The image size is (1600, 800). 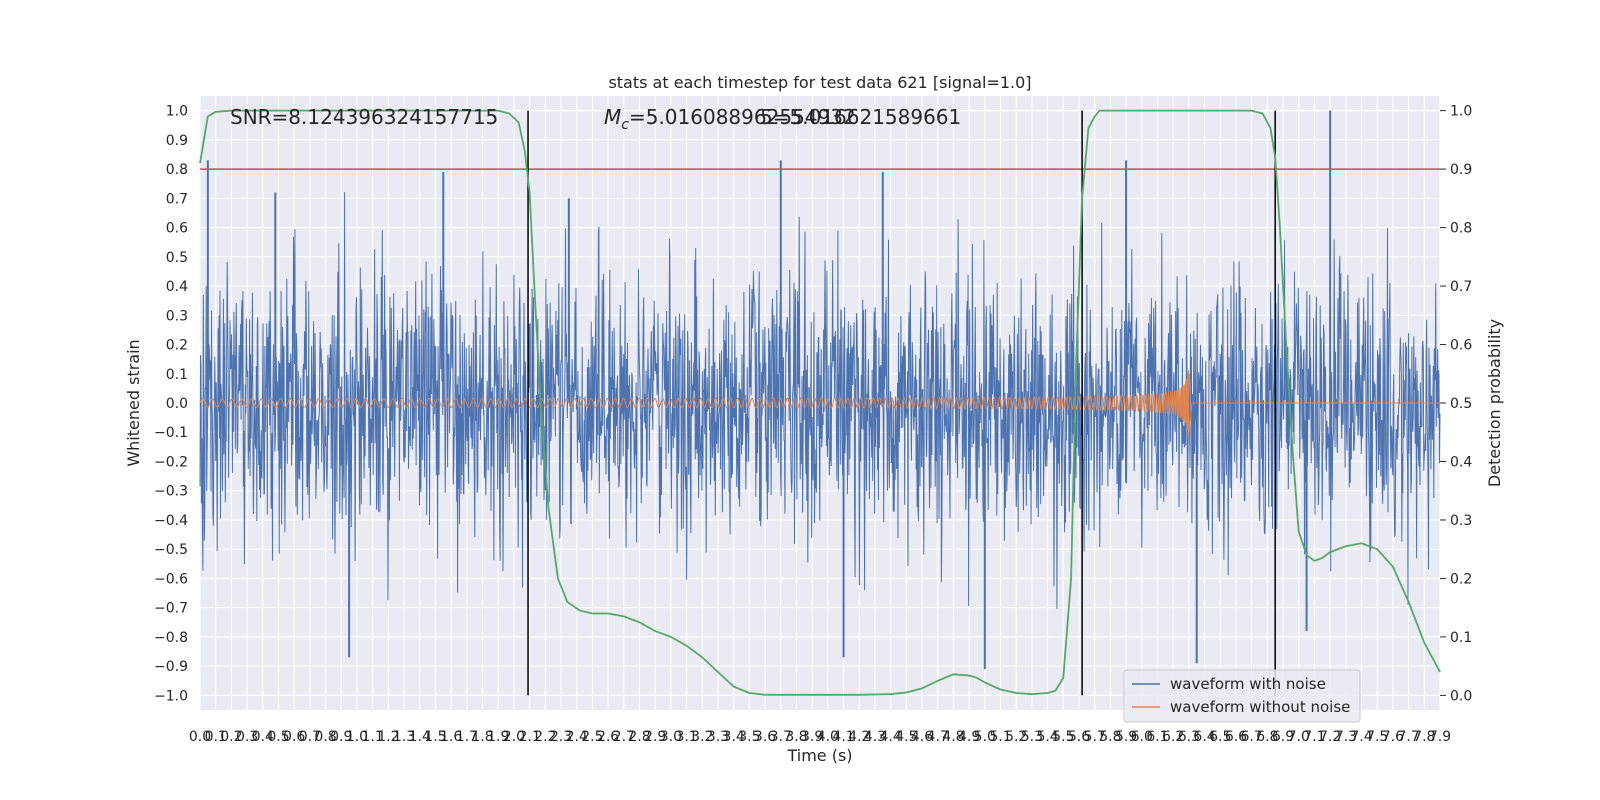 I want to click on x-tick-label: 2.2, so click(x=545, y=737).